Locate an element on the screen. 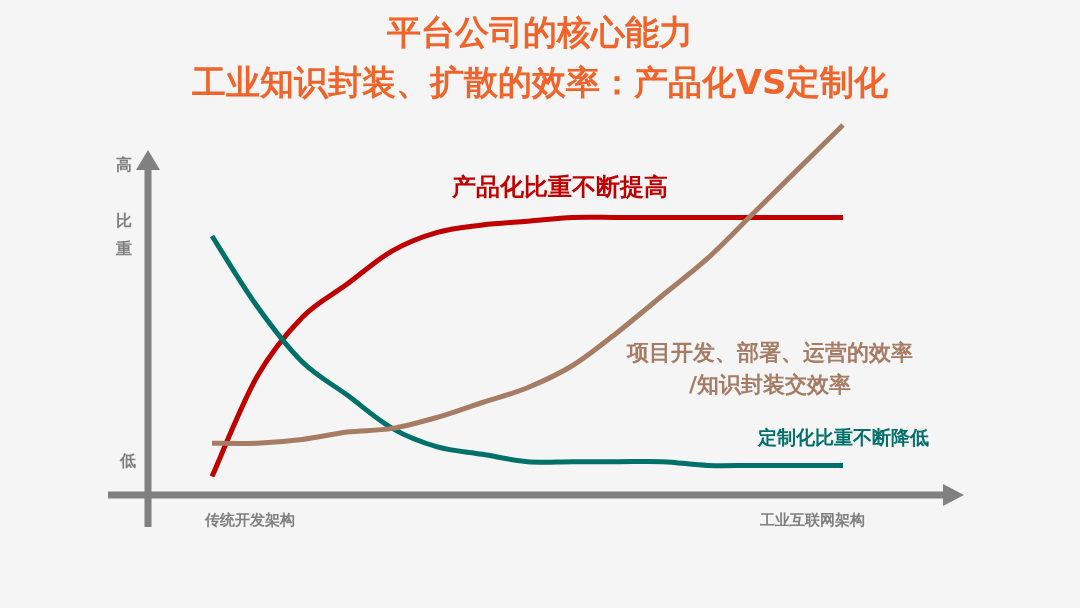 The height and width of the screenshot is (608, 1080). text: 传统开发架构 is located at coordinates (249, 520).